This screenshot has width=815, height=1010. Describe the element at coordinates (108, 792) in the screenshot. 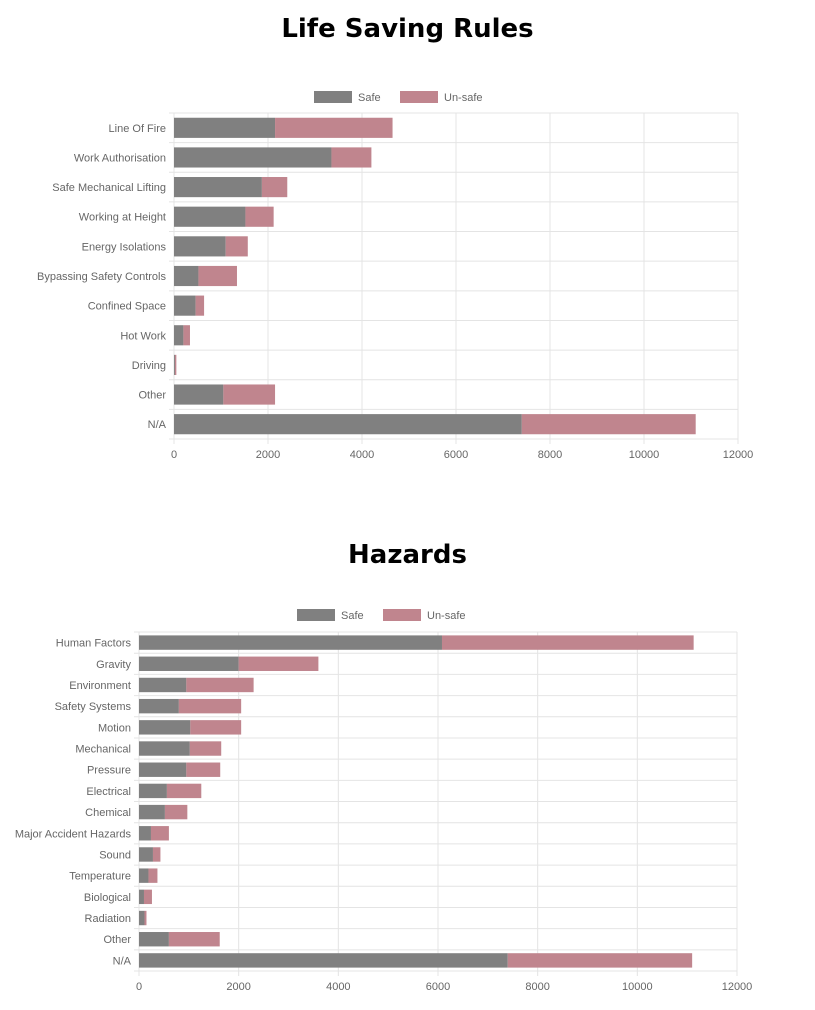

I see `y-tick-label-electrical: Electrical` at that location.